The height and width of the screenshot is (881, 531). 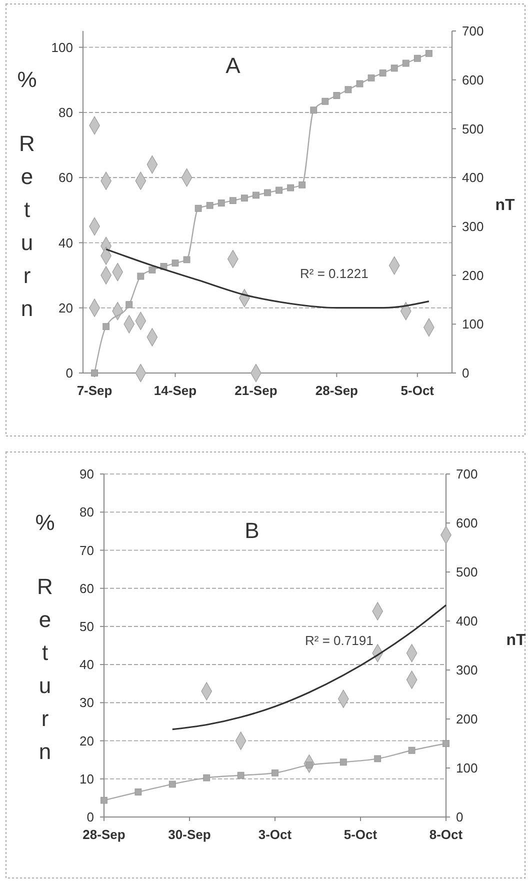 What do you see at coordinates (309, 667) in the screenshot?
I see `line-series` at bounding box center [309, 667].